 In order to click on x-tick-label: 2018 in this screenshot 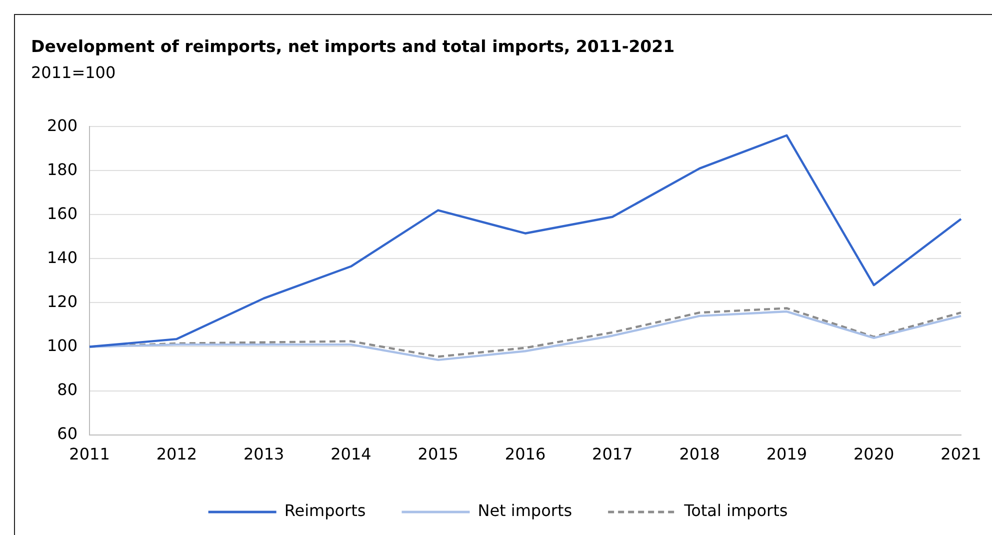, I will do `click(699, 454)`.